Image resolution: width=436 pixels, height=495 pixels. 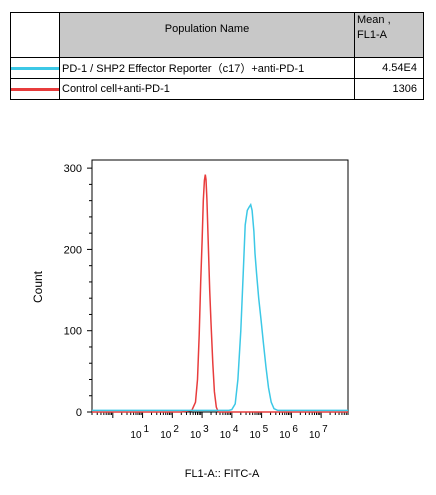 What do you see at coordinates (236, 429) in the screenshot?
I see `x-tick-exponent: 4` at bounding box center [236, 429].